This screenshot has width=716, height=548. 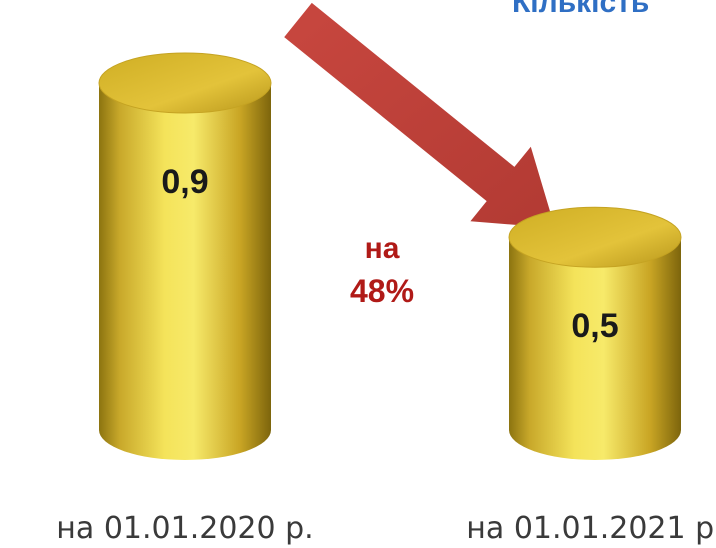 What do you see at coordinates (184, 528) in the screenshot?
I see `category-label: на 01.01.2020 р.` at bounding box center [184, 528].